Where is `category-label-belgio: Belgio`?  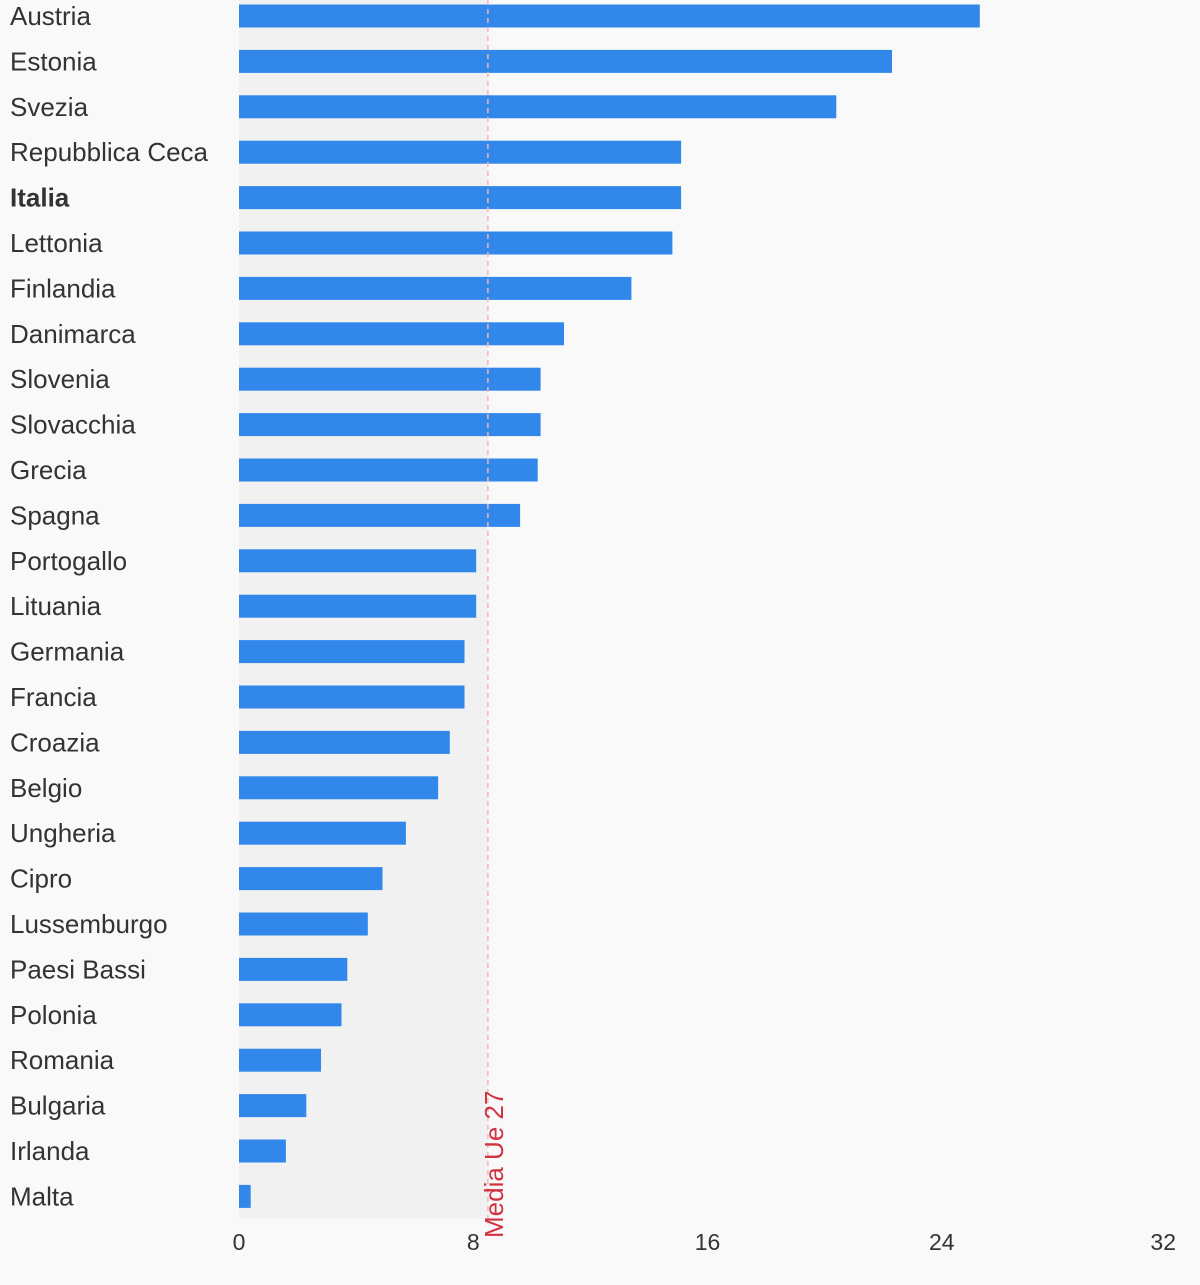 category-label-belgio: Belgio is located at coordinates (46, 788).